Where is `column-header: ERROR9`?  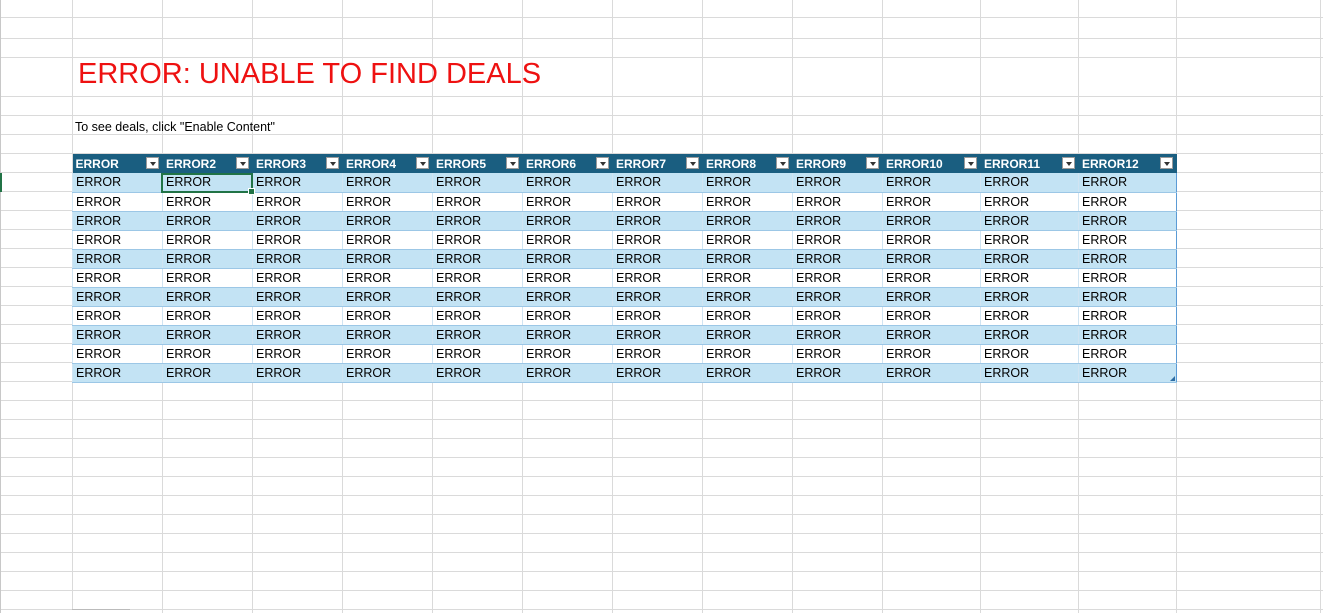
column-header: ERROR9 is located at coordinates (837, 163).